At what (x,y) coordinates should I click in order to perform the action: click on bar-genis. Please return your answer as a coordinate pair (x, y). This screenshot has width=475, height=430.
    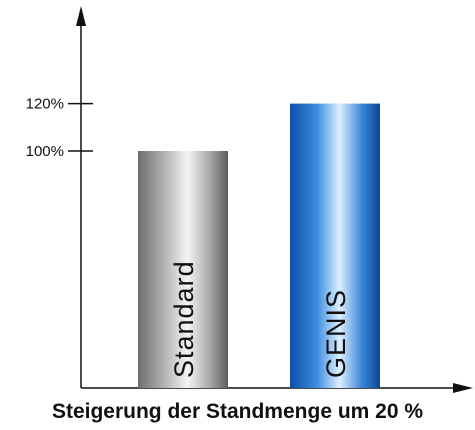
    Looking at the image, I should click on (335, 245).